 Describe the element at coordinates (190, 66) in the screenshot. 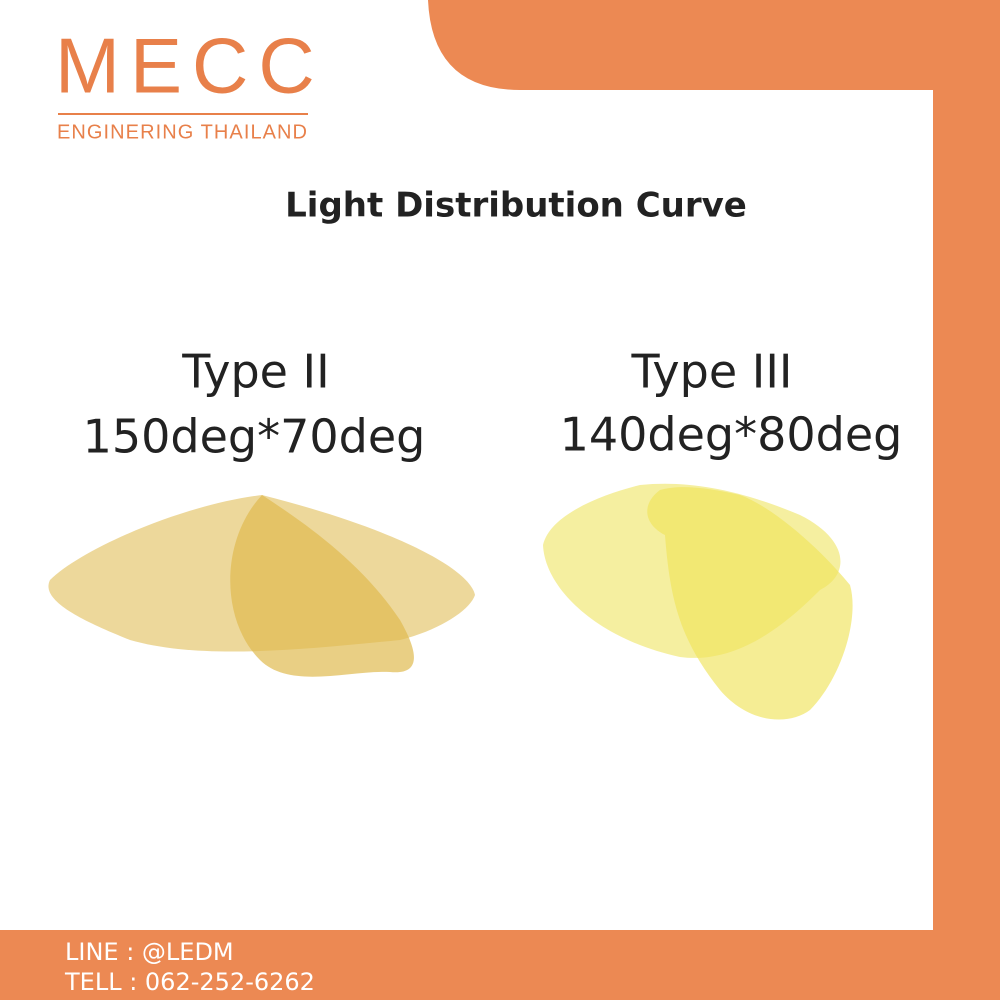

I see `logo-name: MECC` at that location.